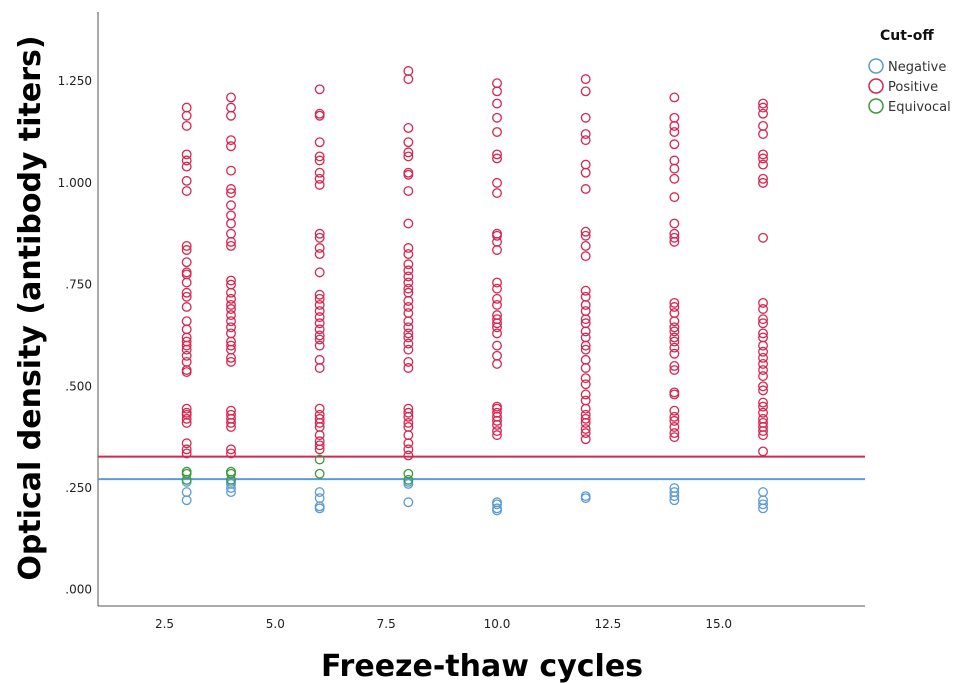  What do you see at coordinates (75, 183) in the screenshot?
I see `y-tick-label: 1.000` at bounding box center [75, 183].